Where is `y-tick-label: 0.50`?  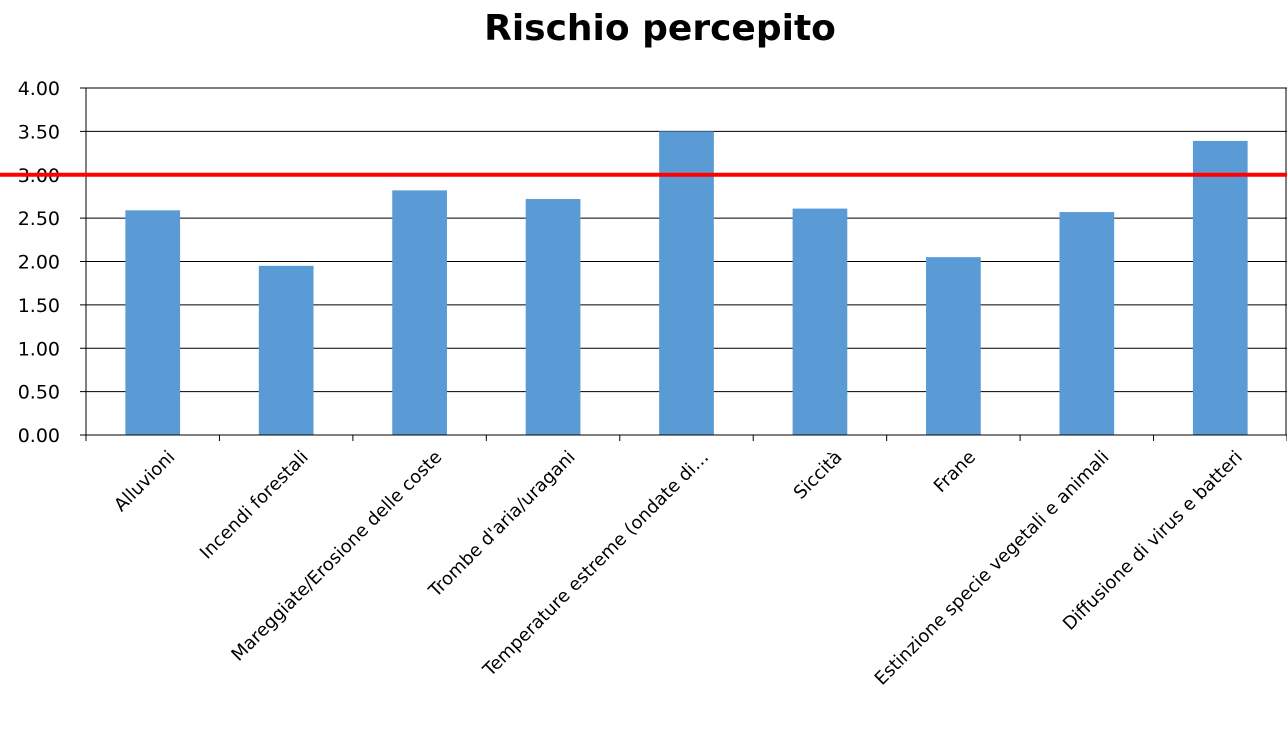 y-tick-label: 0.50 is located at coordinates (39, 393).